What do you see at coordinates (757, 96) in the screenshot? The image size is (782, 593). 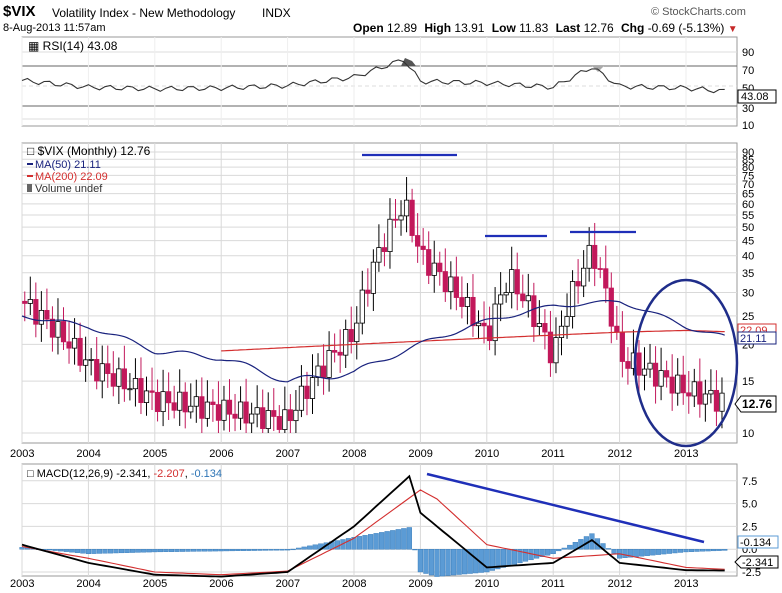 I see `rsi-value-tag-box` at bounding box center [757, 96].